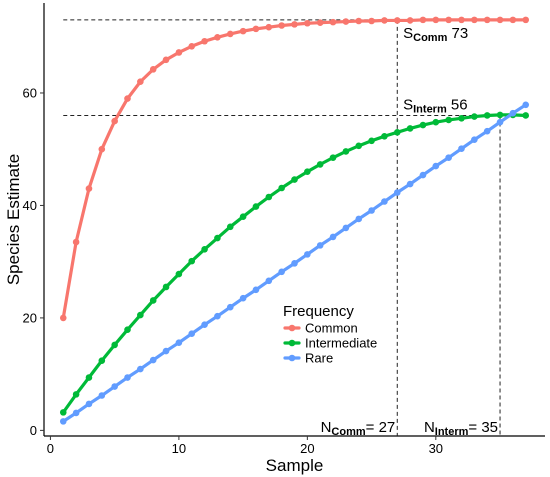 This screenshot has width=550, height=477. Describe the element at coordinates (430, 38) in the screenshot. I see `annotation-subscript: Comm` at that location.